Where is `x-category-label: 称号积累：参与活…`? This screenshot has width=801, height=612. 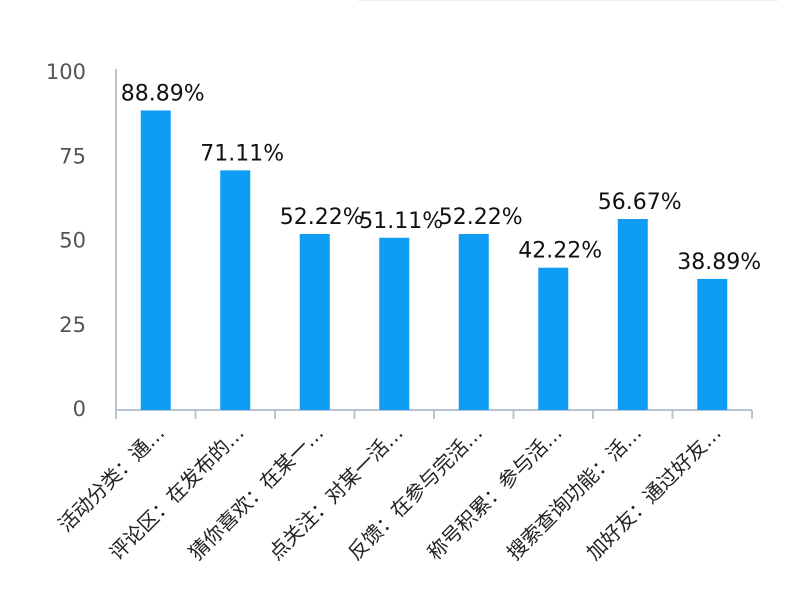
x-category-label: 称号积累：参与活… is located at coordinates (495, 493).